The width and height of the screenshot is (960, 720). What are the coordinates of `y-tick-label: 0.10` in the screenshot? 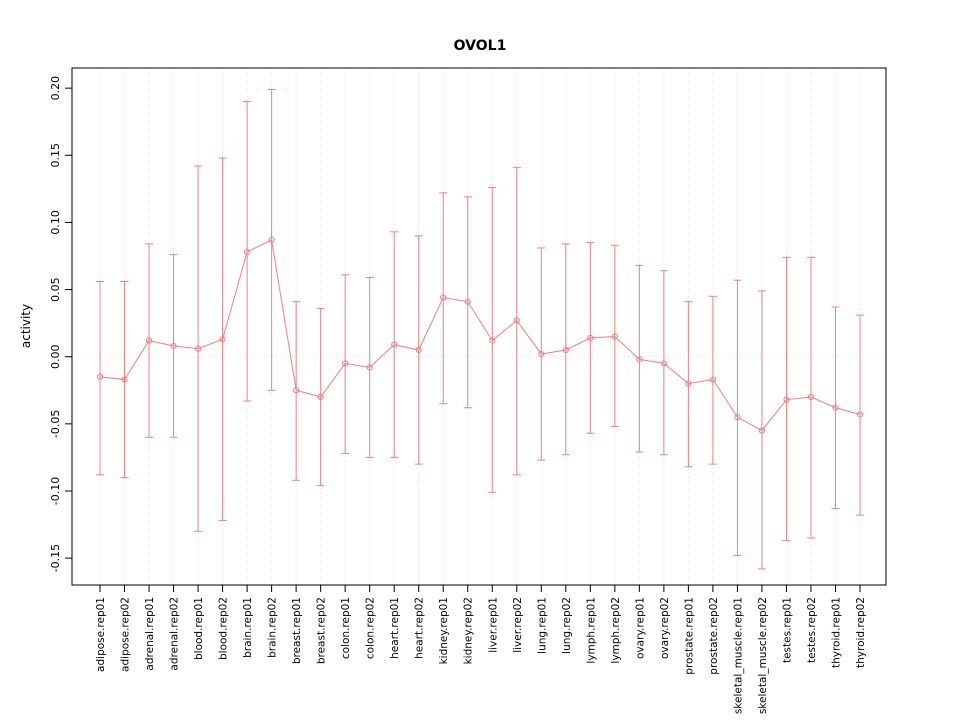 It's located at (55, 222).